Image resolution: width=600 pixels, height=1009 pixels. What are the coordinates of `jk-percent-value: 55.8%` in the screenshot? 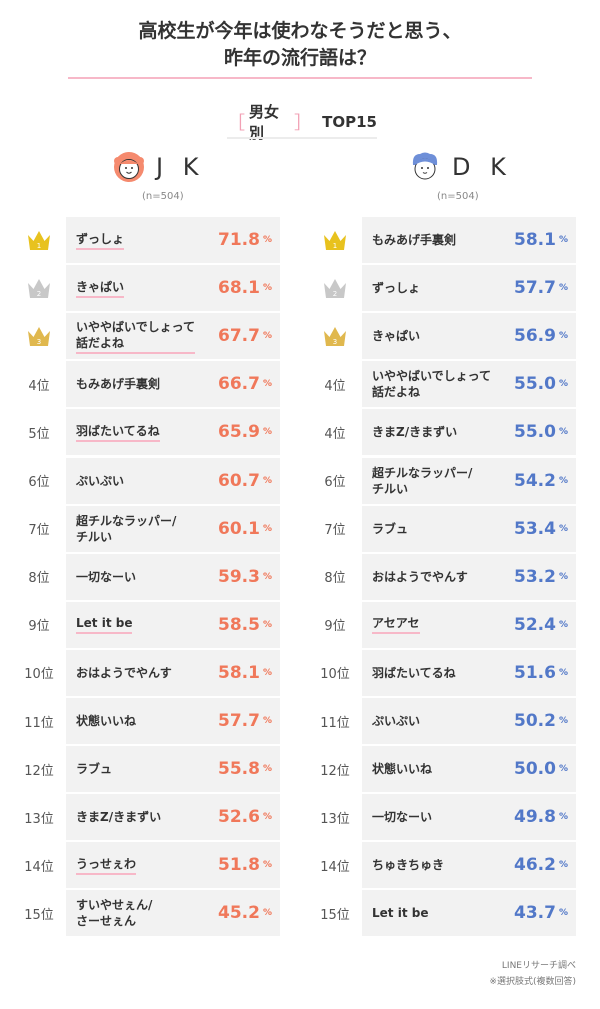 It's located at (245, 769).